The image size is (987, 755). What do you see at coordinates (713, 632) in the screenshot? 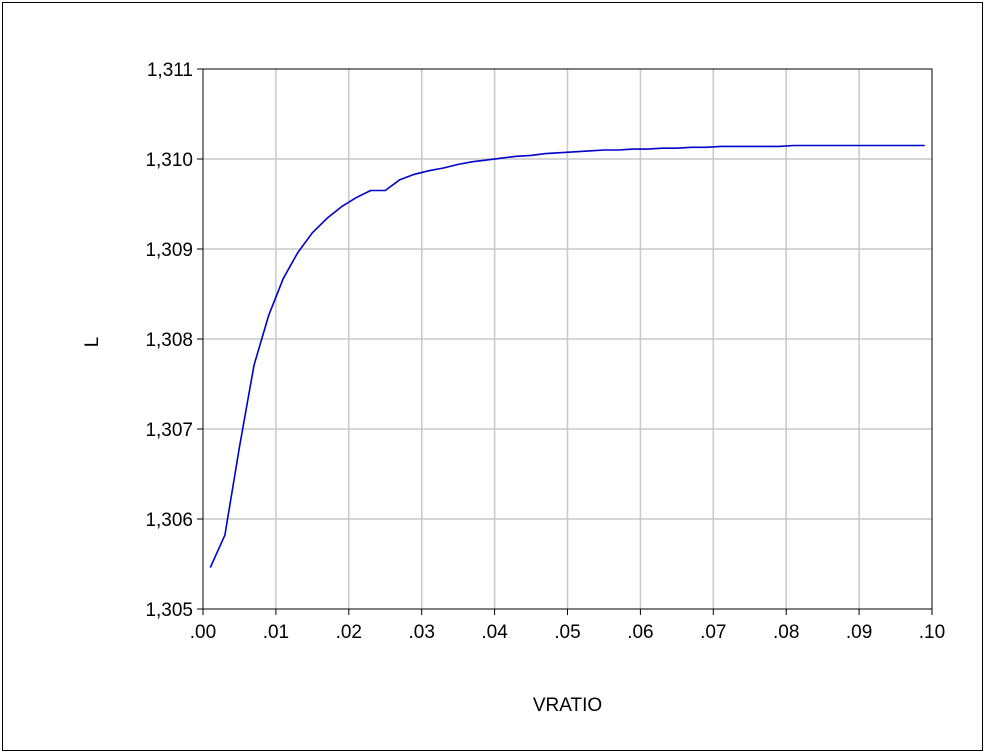
I see `x-tick-label: .07` at bounding box center [713, 632].